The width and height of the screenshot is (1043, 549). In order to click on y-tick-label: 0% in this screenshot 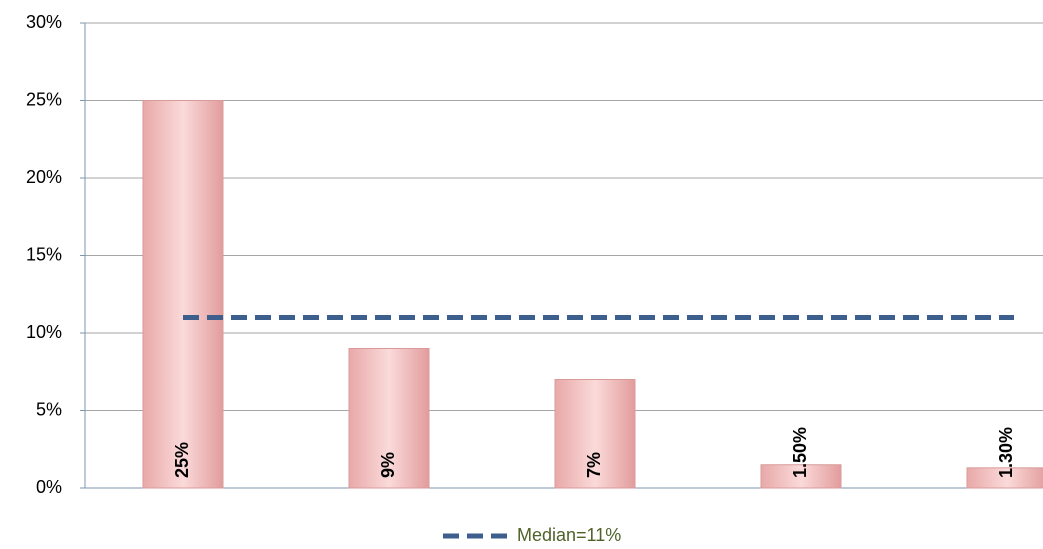, I will do `click(49, 487)`.